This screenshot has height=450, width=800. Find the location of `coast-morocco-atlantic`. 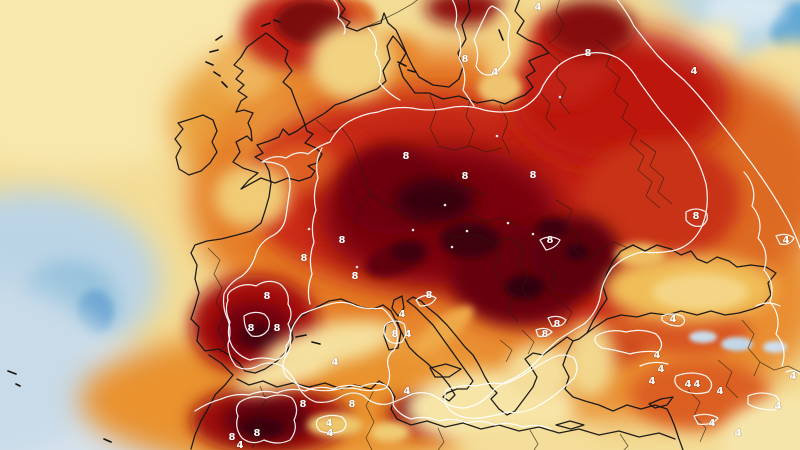

coast-morocco-atlantic is located at coordinates (212, 402).